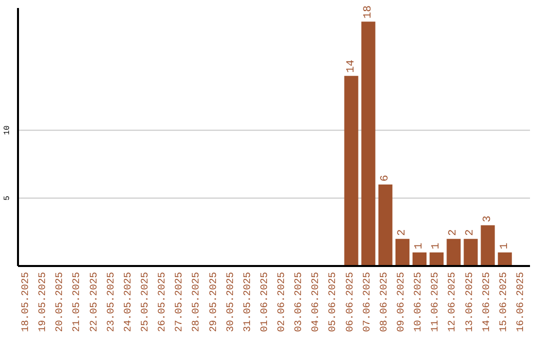 This screenshot has height=340, width=540. I want to click on x-tick-label: 18.05.2025, so click(26, 302).